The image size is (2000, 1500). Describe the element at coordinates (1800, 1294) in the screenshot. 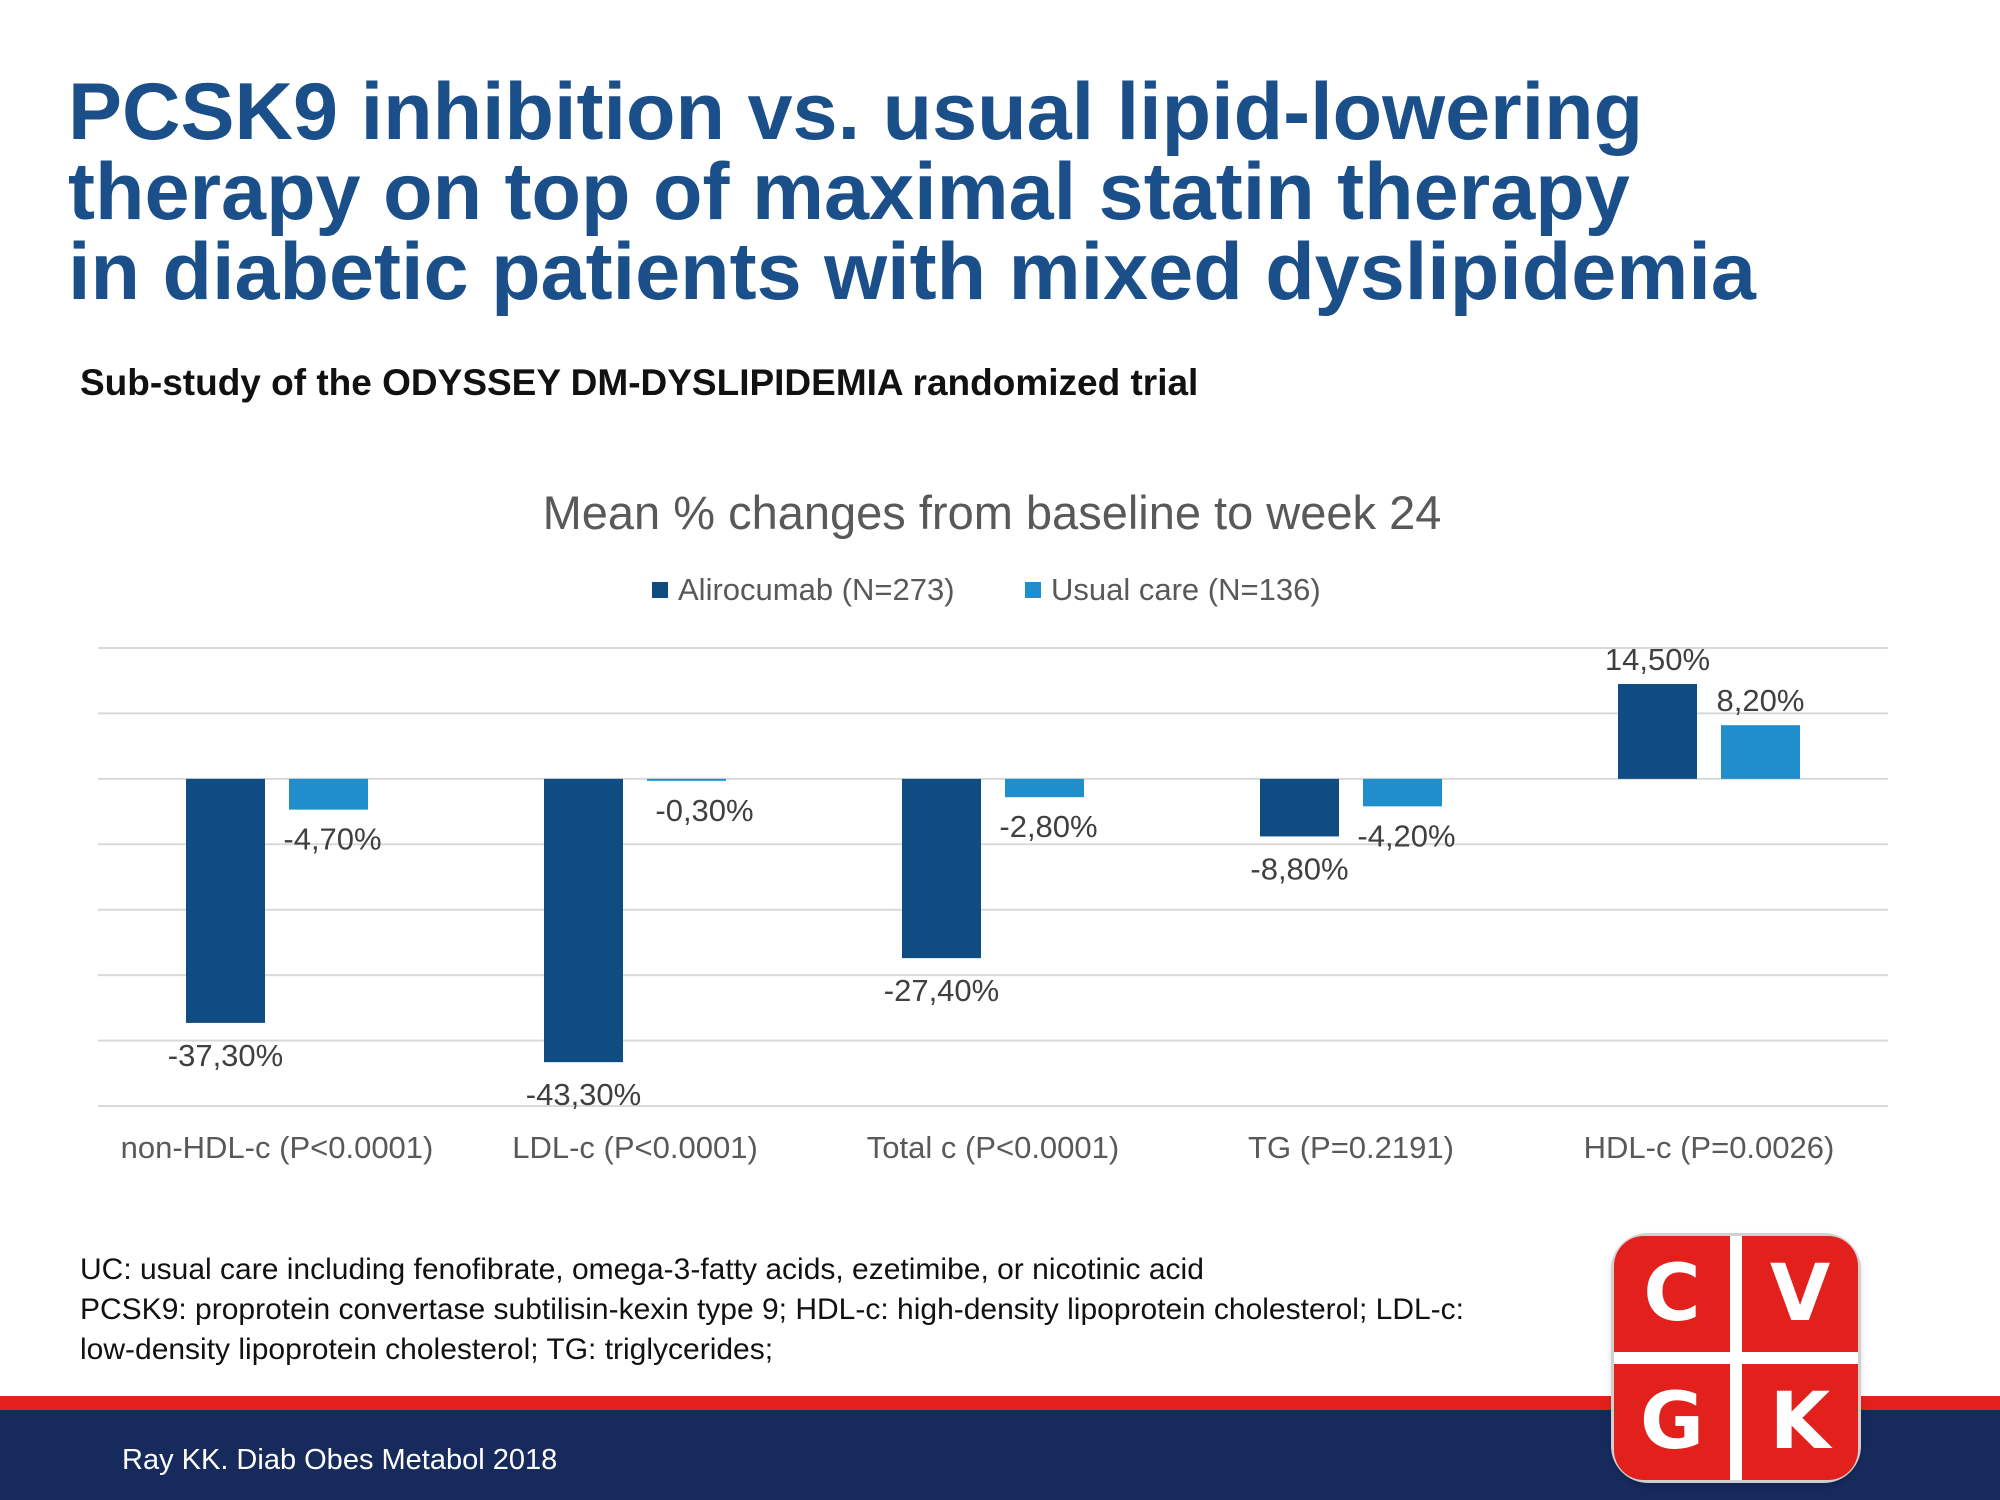

I see `logo-letter-v: V` at that location.